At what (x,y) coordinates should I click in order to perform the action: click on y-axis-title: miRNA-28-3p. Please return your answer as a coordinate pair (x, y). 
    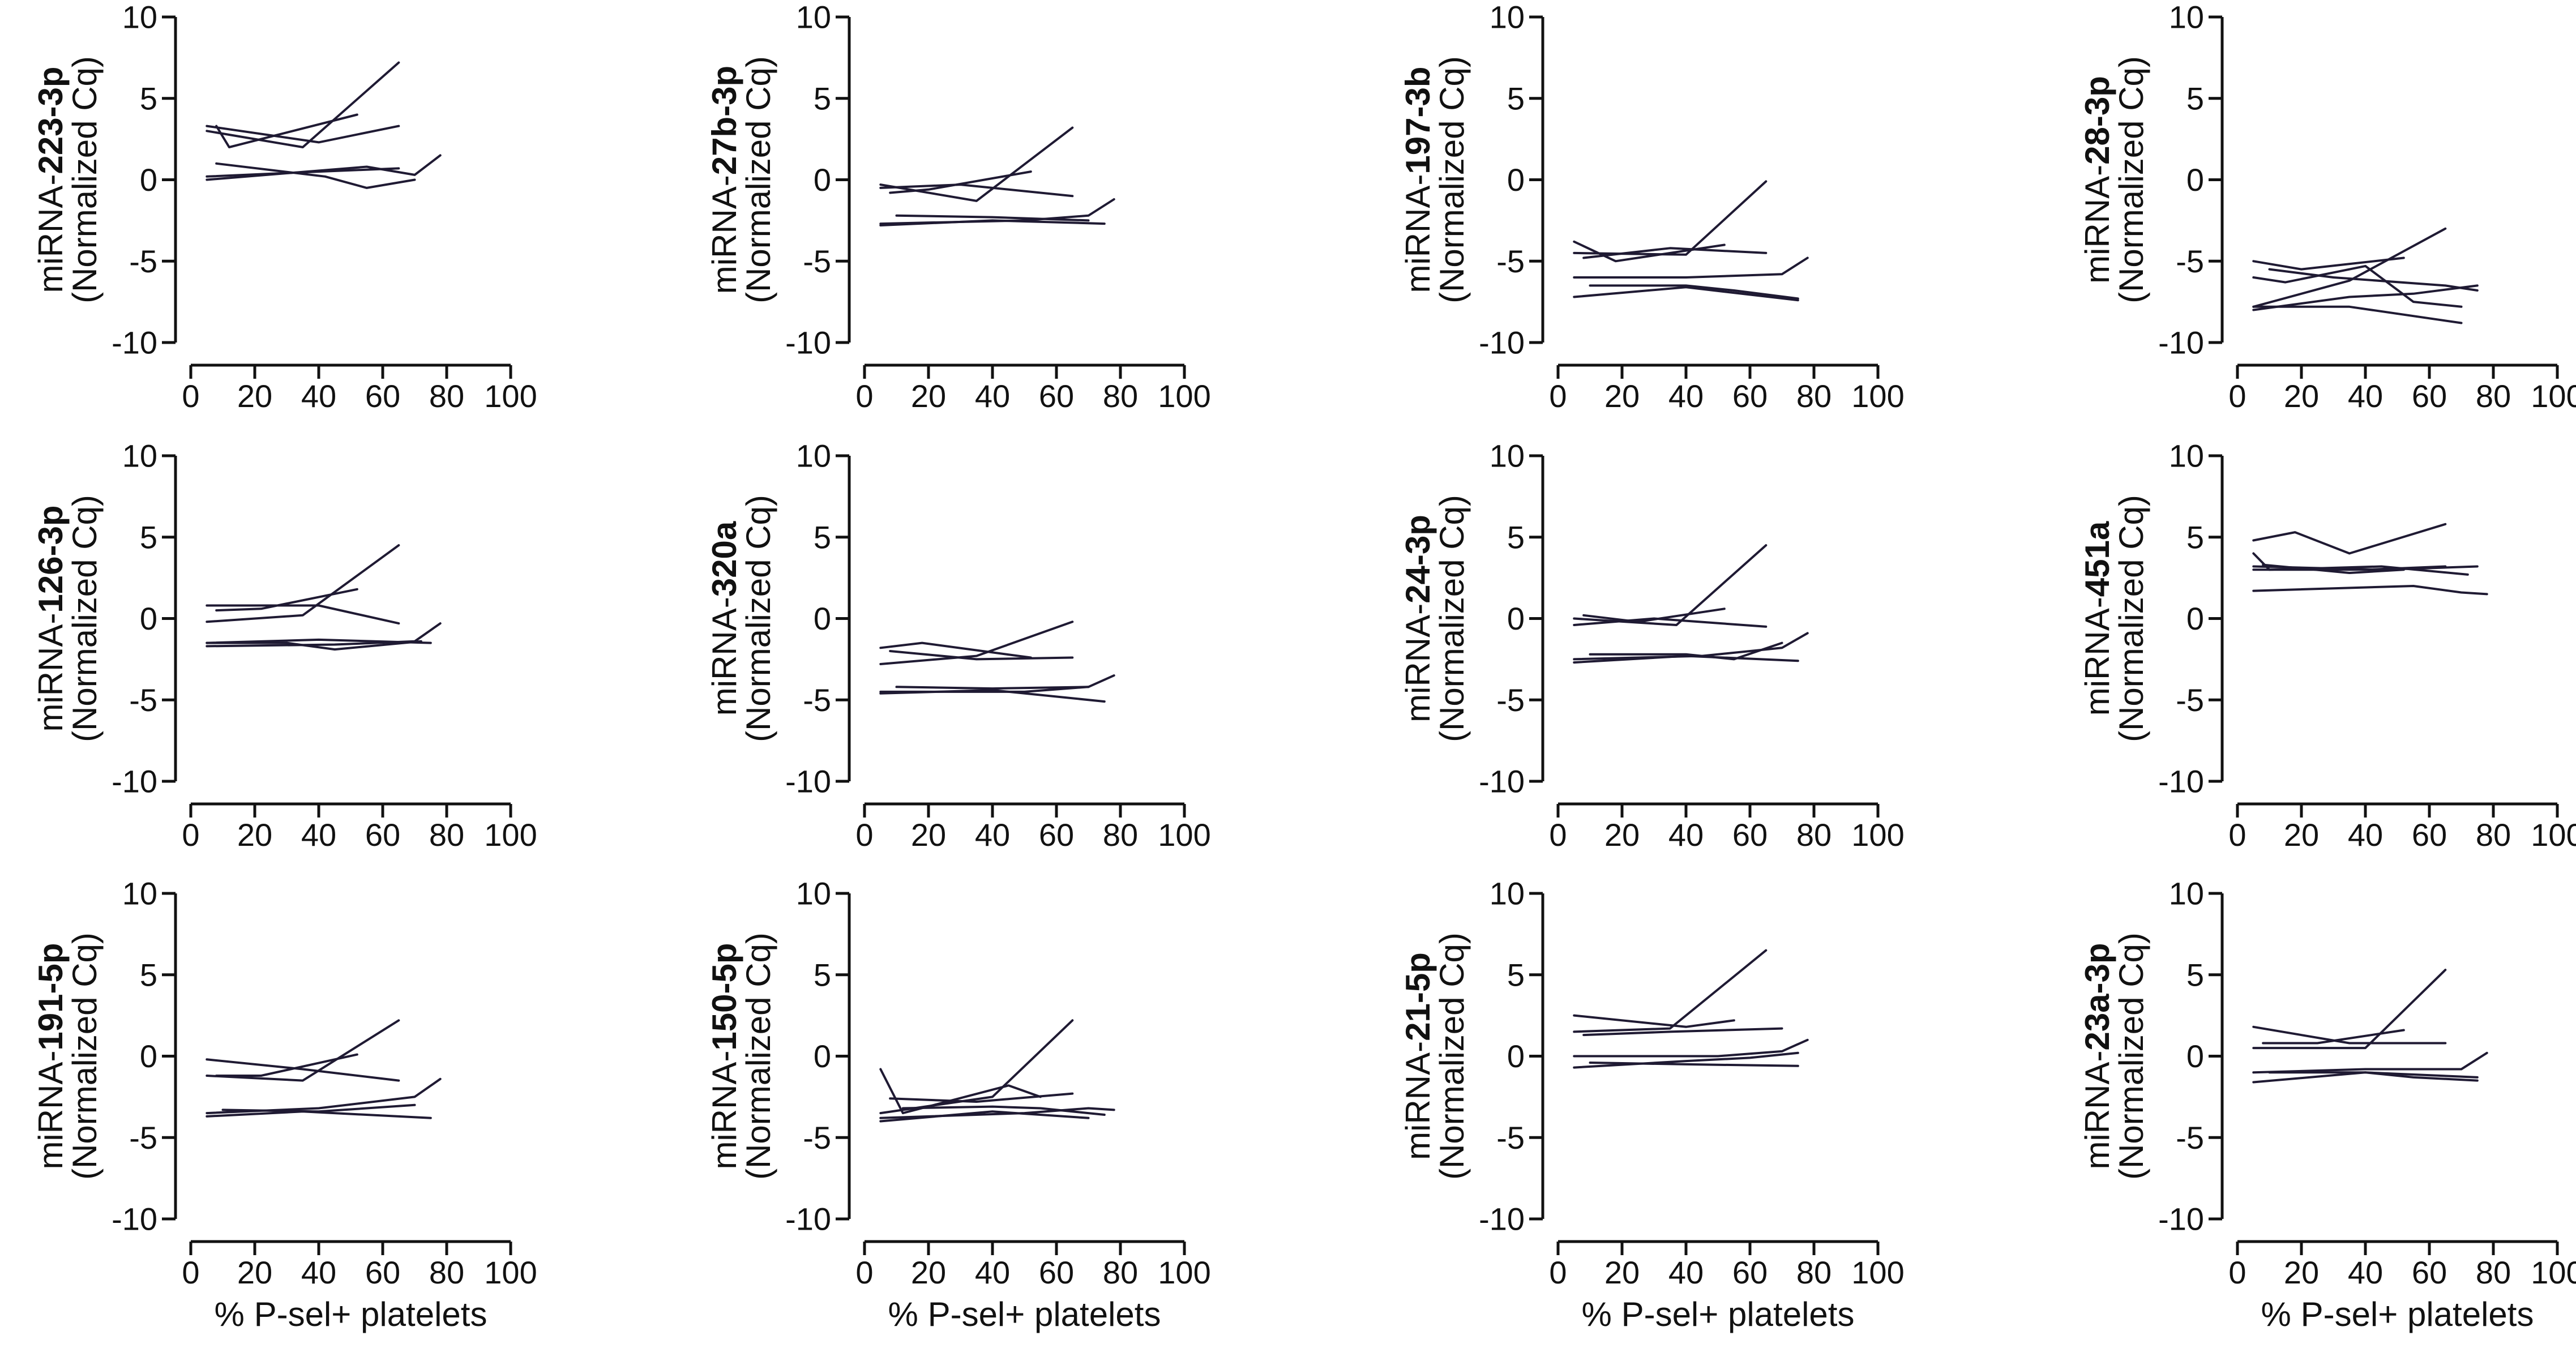
    Looking at the image, I should click on (2097, 180).